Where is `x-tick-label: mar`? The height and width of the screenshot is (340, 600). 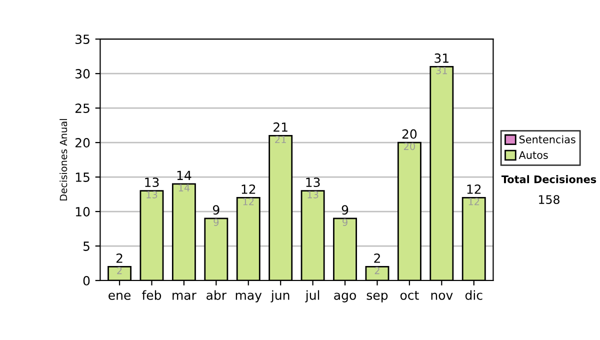
x-tick-label: mar is located at coordinates (184, 296).